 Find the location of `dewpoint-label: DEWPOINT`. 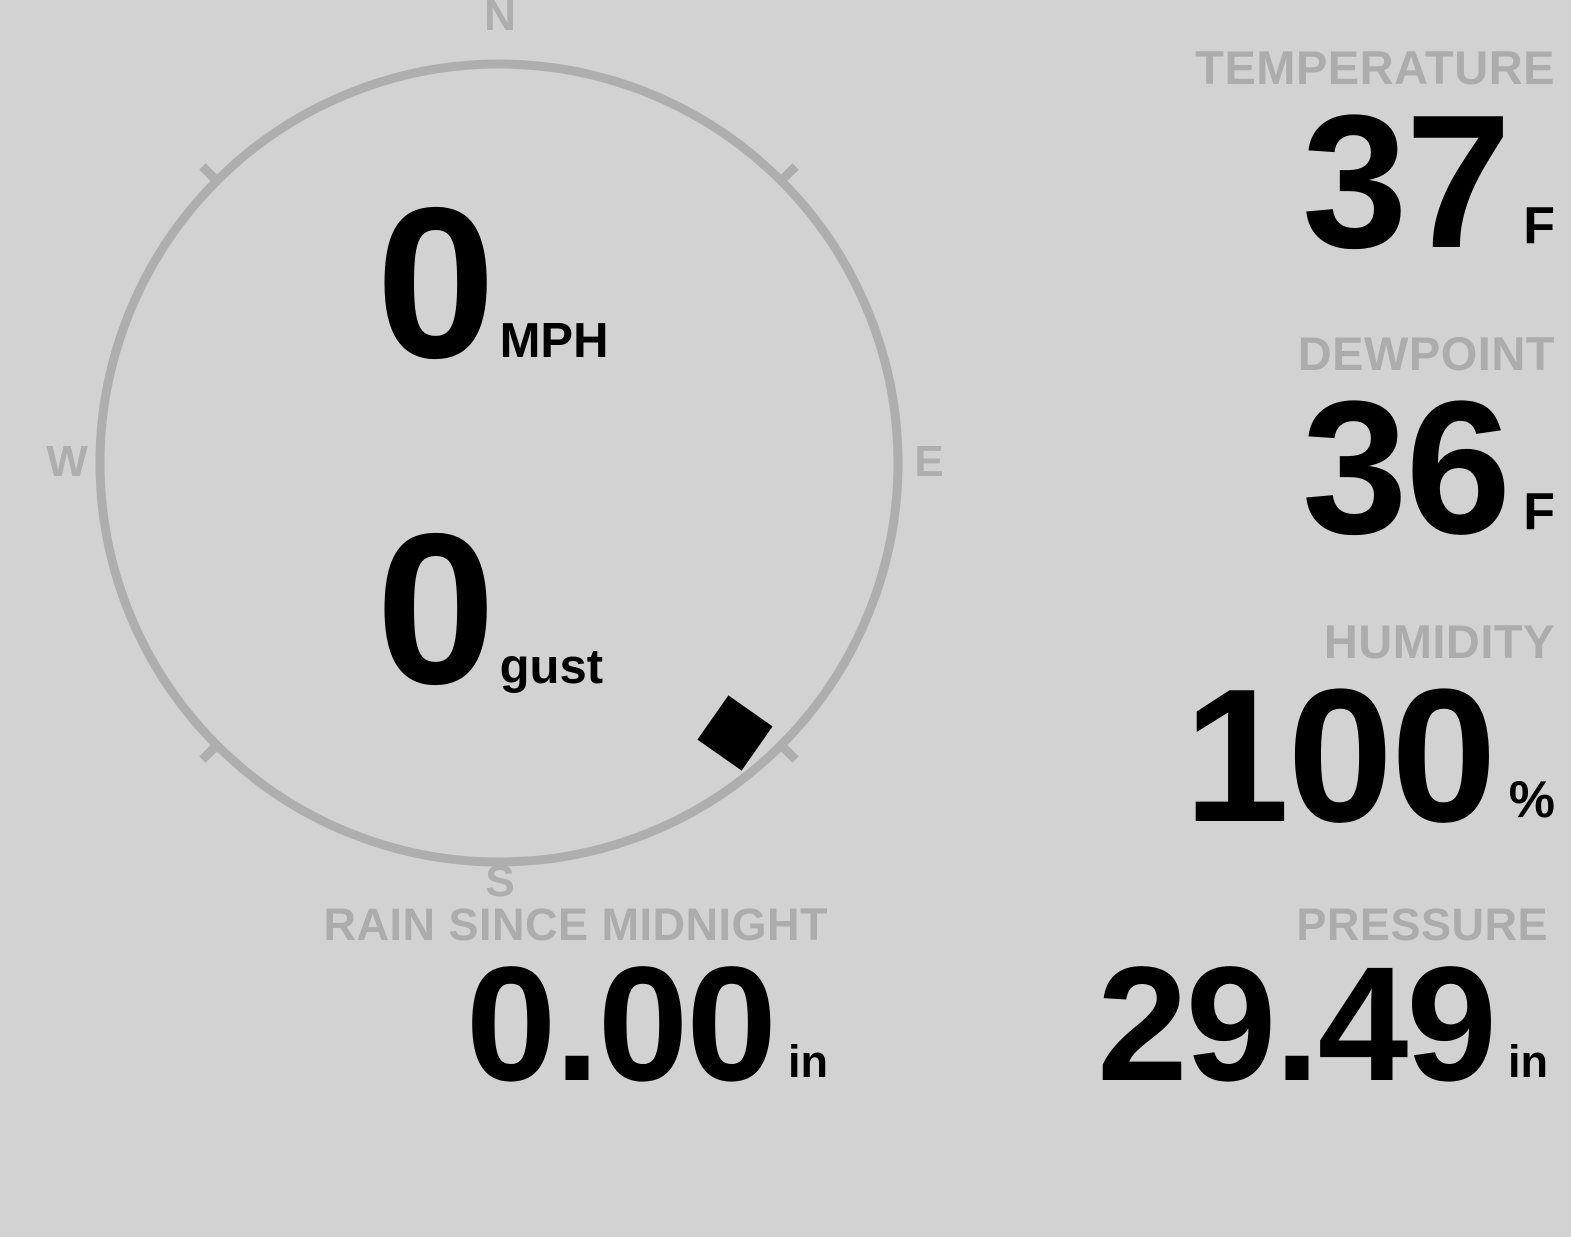

dewpoint-label: DEWPOINT is located at coordinates (1426, 353).